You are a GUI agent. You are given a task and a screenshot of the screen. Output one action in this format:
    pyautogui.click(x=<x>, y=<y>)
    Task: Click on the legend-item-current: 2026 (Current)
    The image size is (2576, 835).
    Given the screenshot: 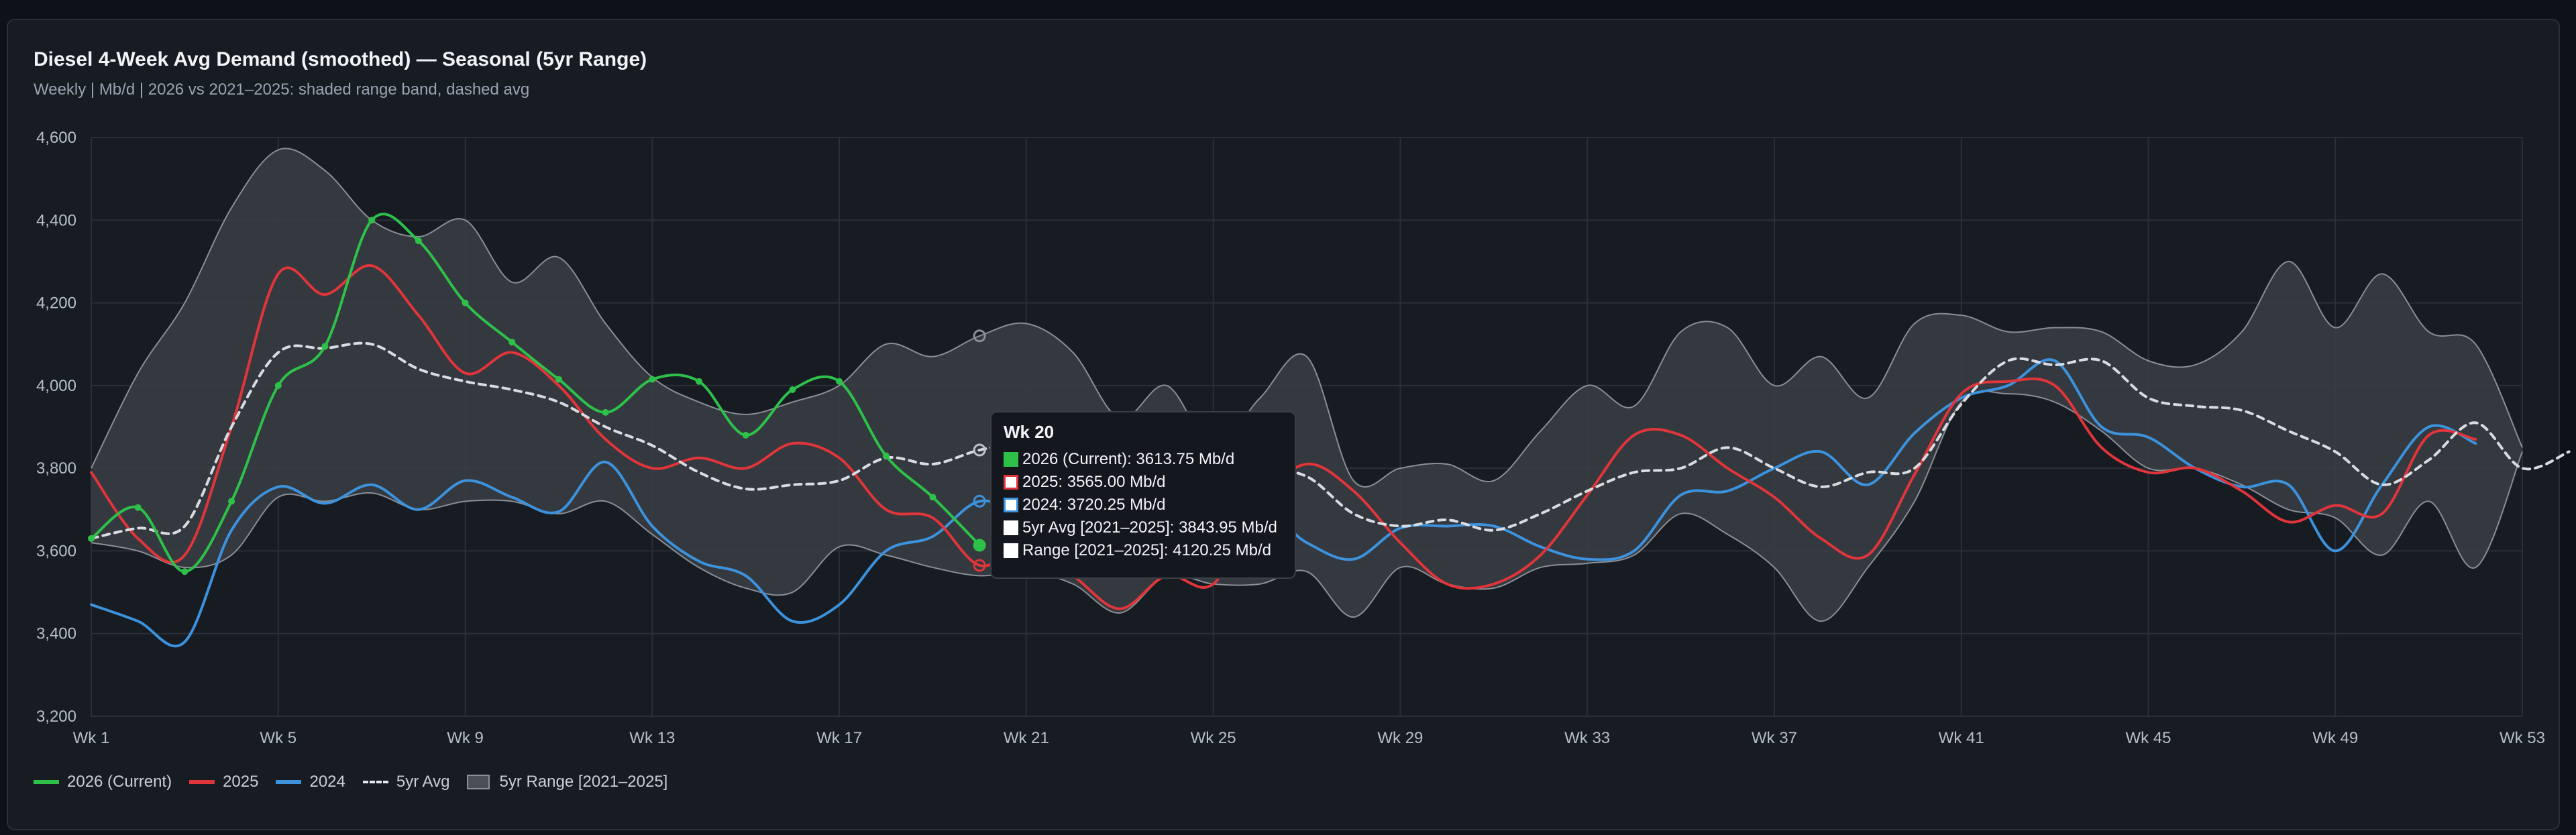 What is the action you would take?
    pyautogui.click(x=103, y=782)
    